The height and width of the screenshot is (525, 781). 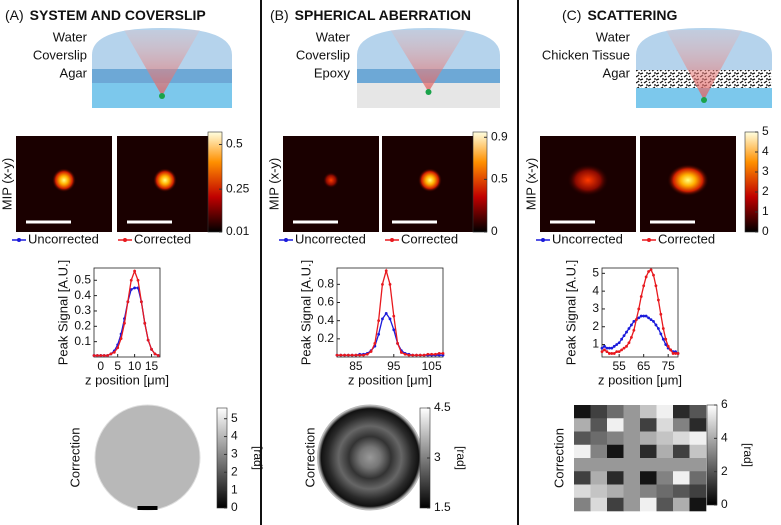 What do you see at coordinates (234, 436) in the screenshot?
I see `colorbar-tick-label: 4` at bounding box center [234, 436].